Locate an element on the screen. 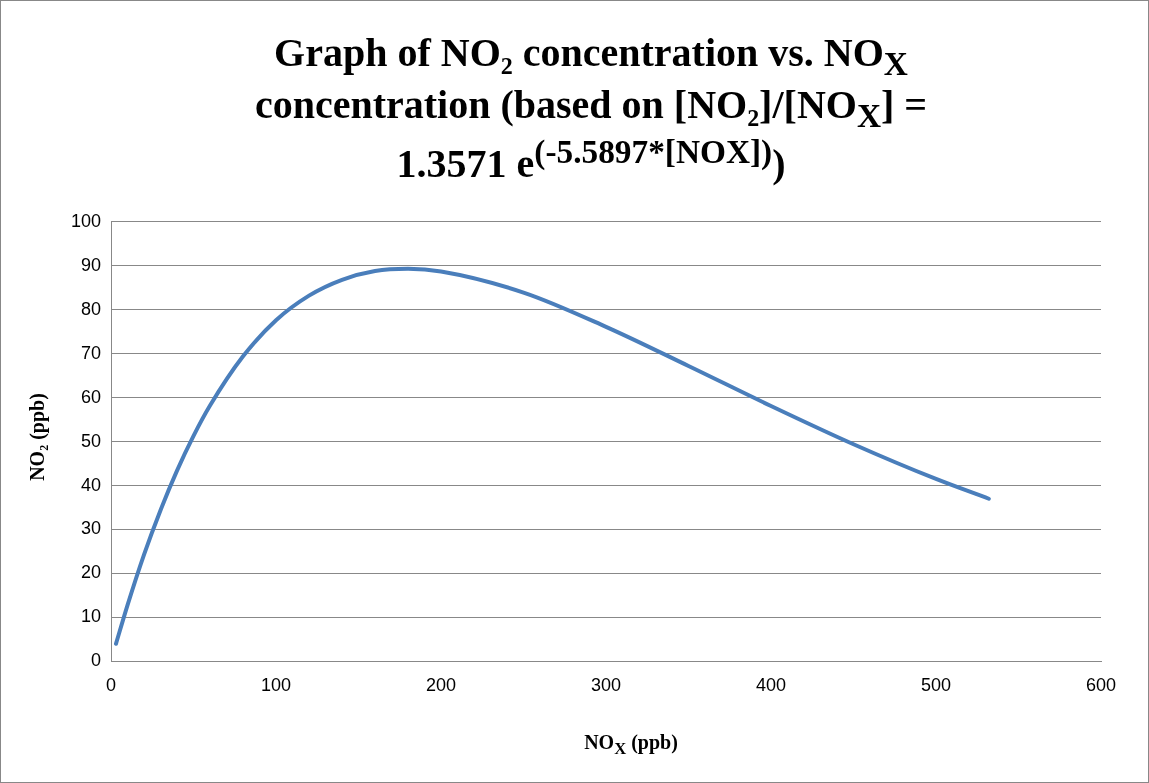 This screenshot has width=1149, height=783. y-tick-label: 30 is located at coordinates (91, 528).